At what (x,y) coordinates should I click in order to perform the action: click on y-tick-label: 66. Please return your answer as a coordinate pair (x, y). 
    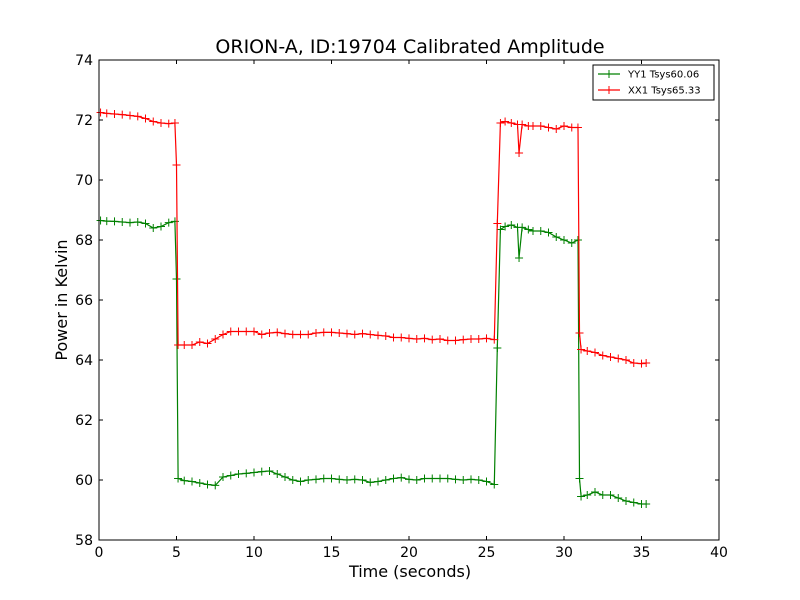
    Looking at the image, I should click on (84, 301).